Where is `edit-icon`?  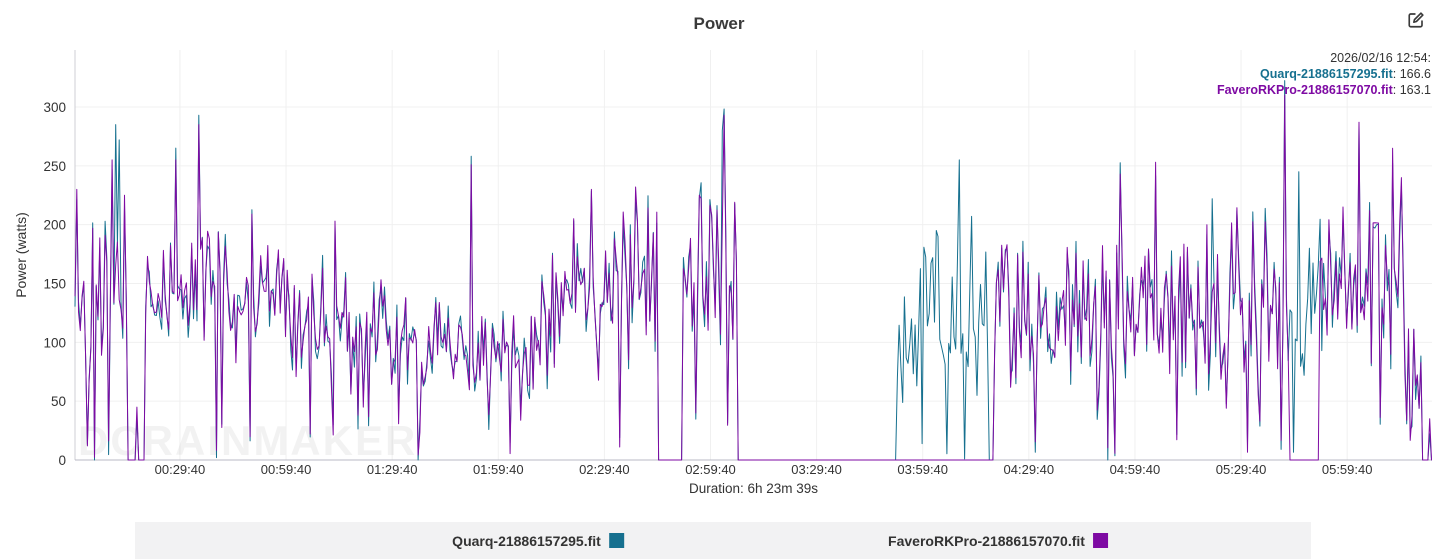 edit-icon is located at coordinates (1416, 21).